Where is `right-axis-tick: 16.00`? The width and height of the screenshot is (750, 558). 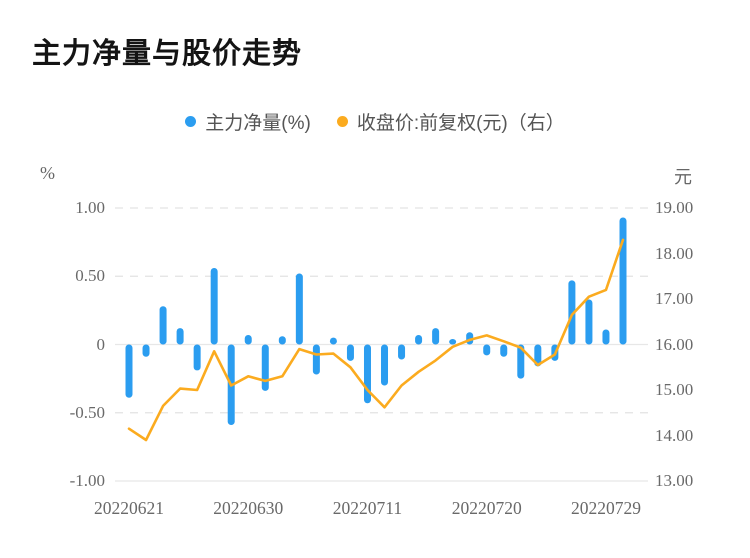 right-axis-tick: 16.00 is located at coordinates (674, 344).